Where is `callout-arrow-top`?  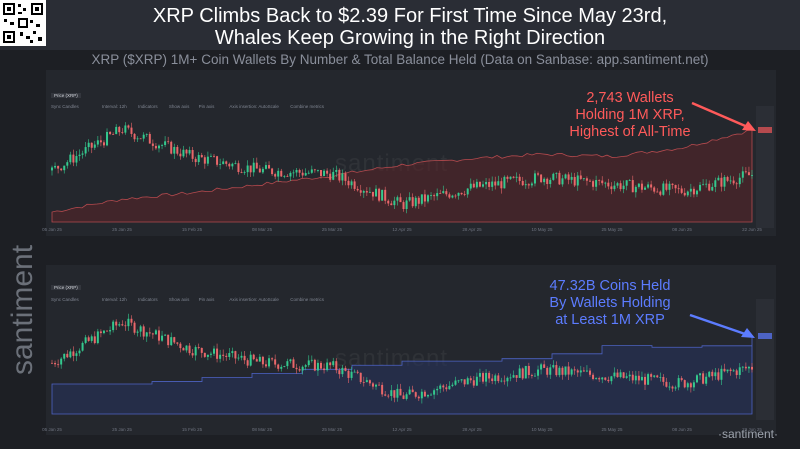
callout-arrow-top is located at coordinates (721, 115).